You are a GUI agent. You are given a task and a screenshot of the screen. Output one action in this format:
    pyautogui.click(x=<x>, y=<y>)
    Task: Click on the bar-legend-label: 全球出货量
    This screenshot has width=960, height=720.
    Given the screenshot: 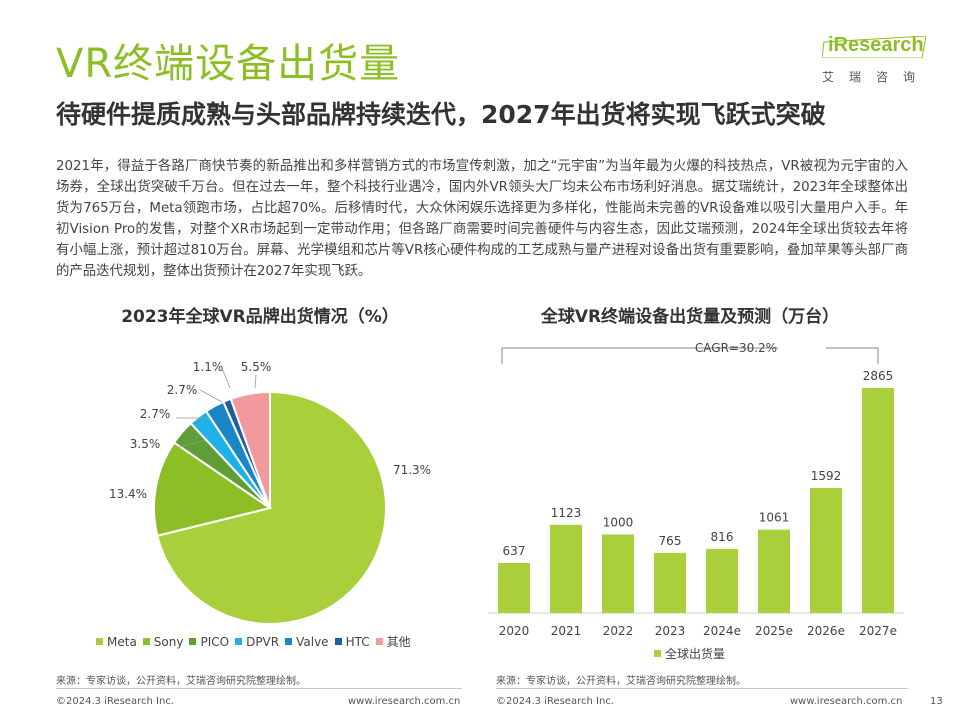 What is the action you would take?
    pyautogui.click(x=695, y=654)
    